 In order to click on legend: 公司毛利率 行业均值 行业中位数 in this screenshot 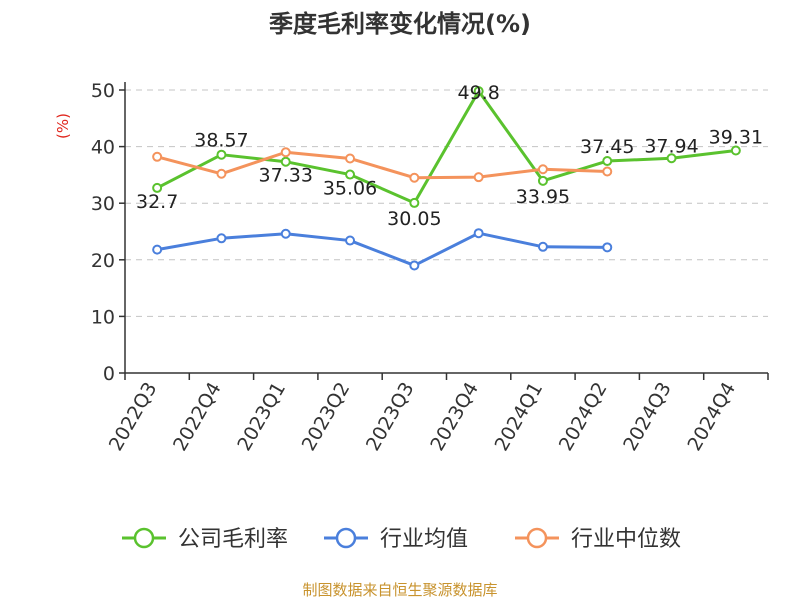, I will do `click(401, 539)`.